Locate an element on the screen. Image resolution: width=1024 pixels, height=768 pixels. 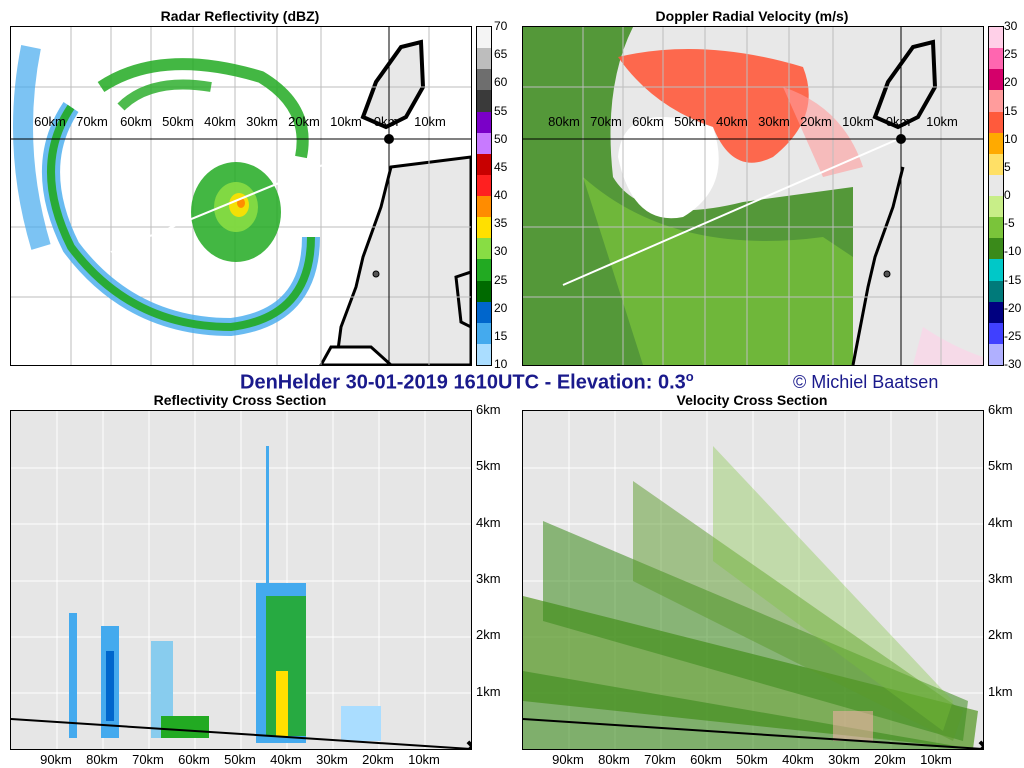
degree-sign: o is located at coordinates (689, 376).